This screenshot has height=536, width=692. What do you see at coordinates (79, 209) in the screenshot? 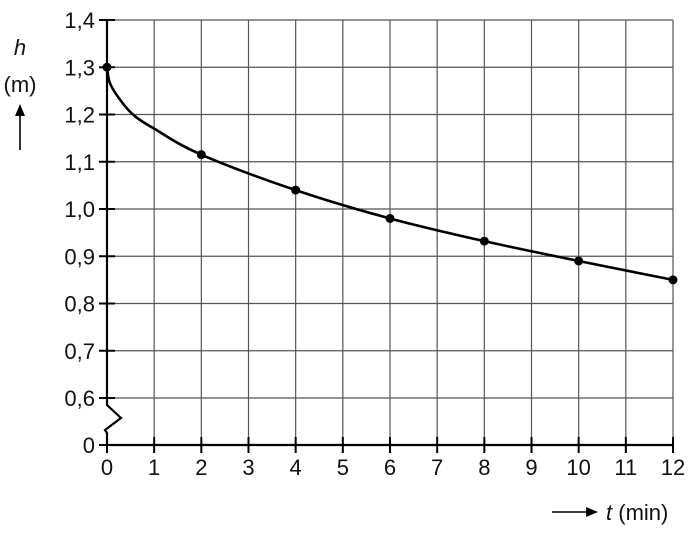
I see `y-tick-label: 1,0` at bounding box center [79, 209].